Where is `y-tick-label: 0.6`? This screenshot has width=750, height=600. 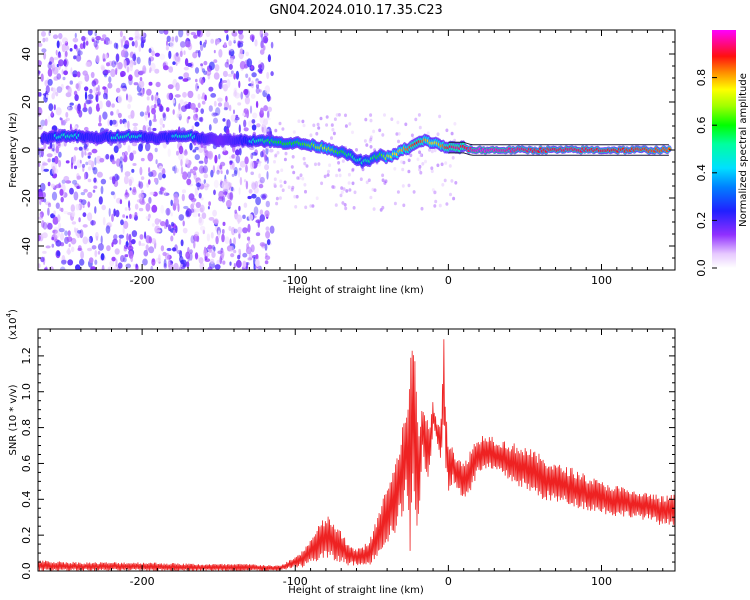 y-tick-label: 0.6 is located at coordinates (26, 464).